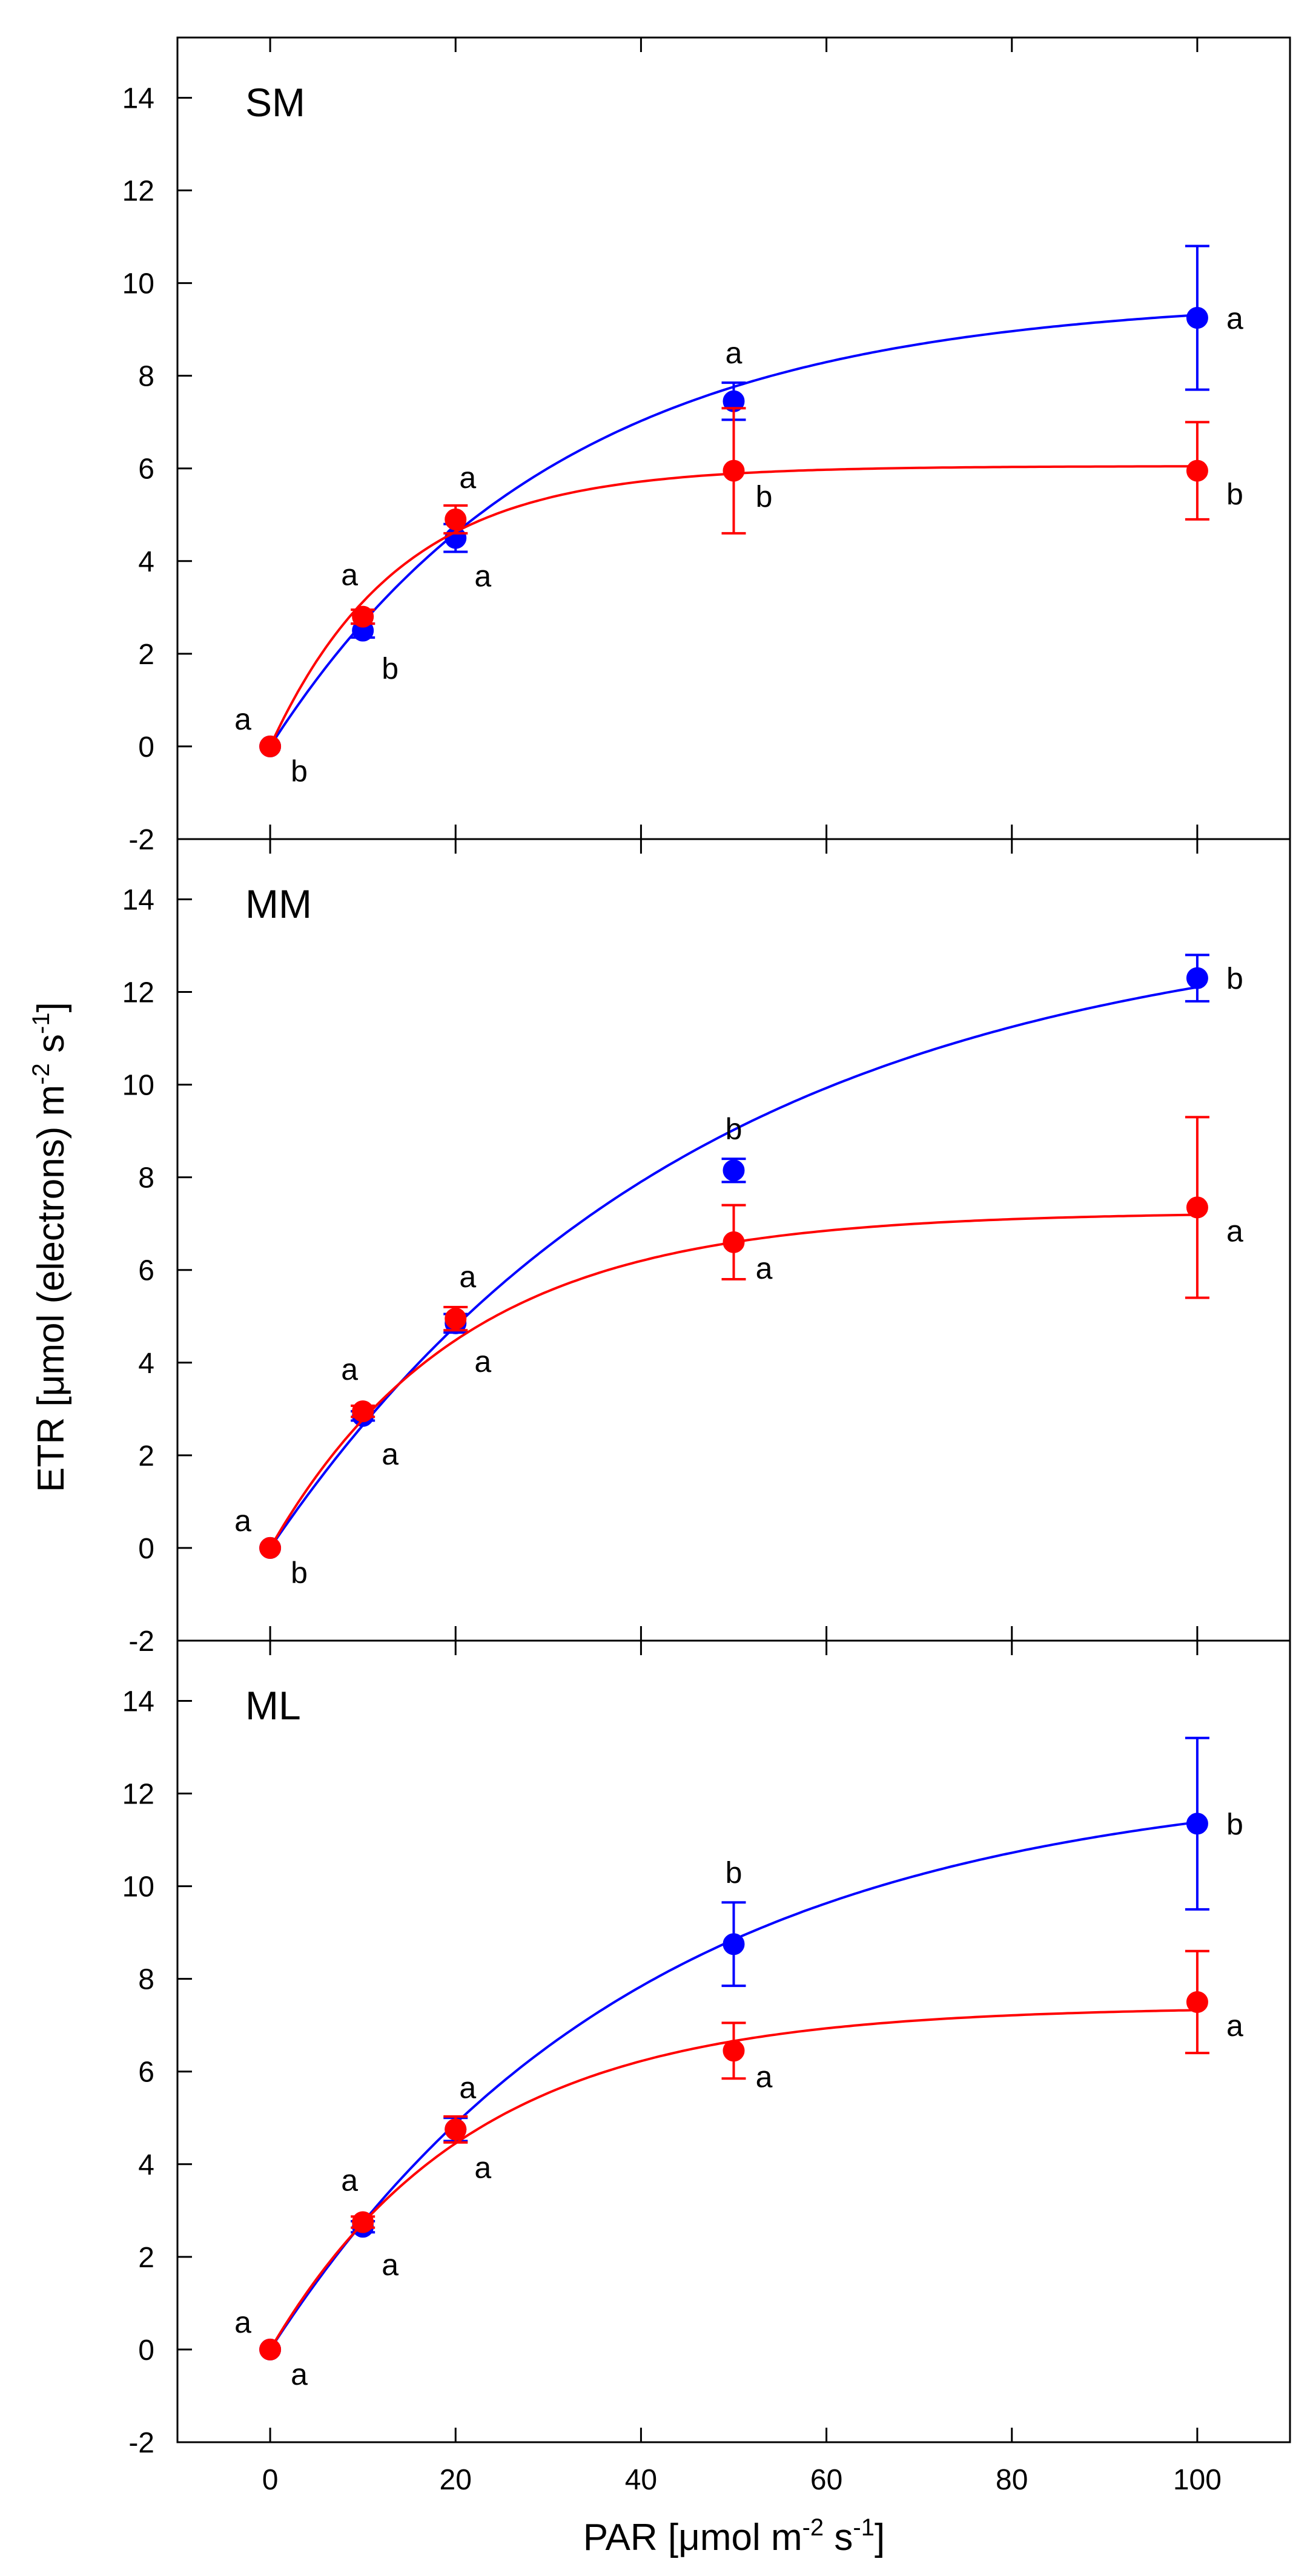 Image resolution: width=1313 pixels, height=2576 pixels. I want to click on y-axis-title-sup: -1, so click(41, 1023).